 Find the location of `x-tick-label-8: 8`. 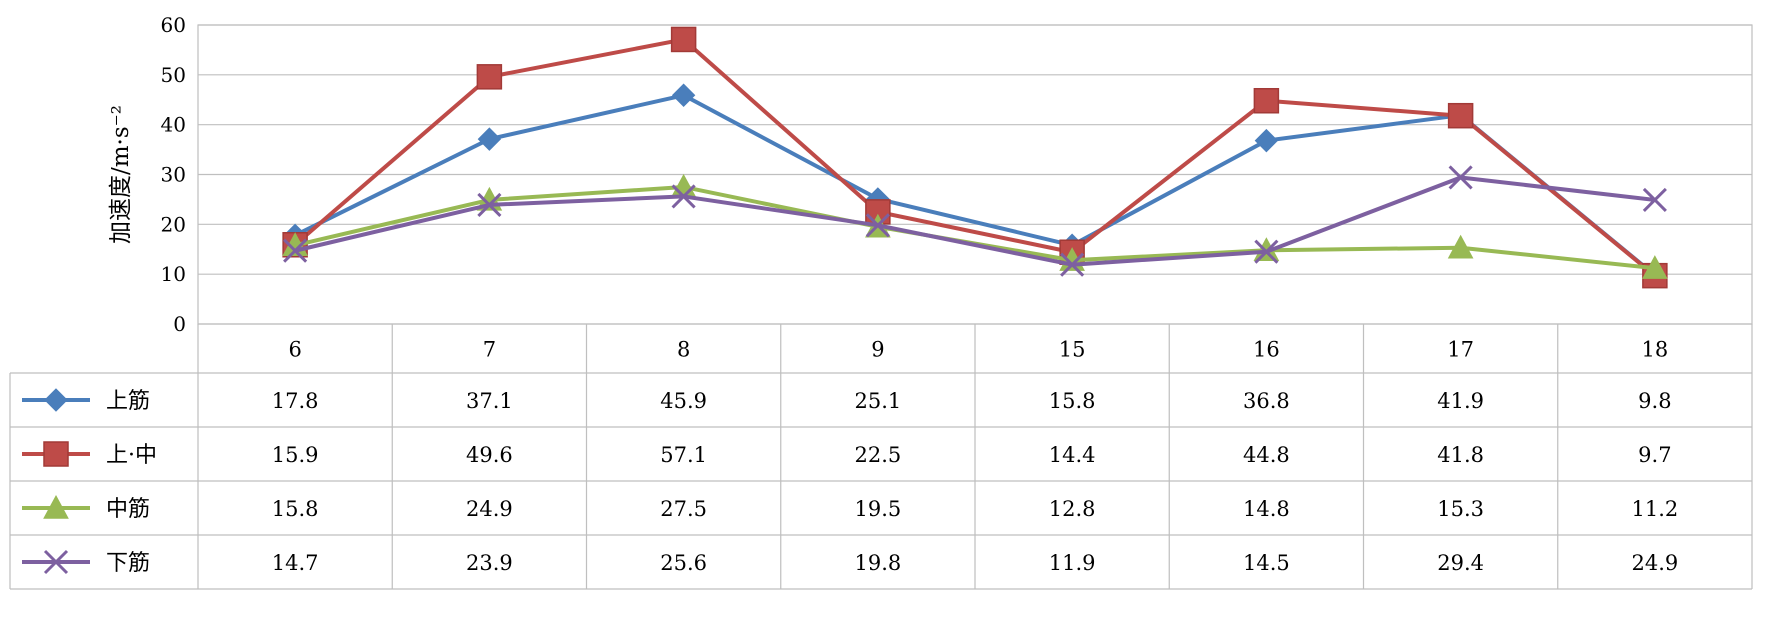

x-tick-label-8: 8 is located at coordinates (683, 350).